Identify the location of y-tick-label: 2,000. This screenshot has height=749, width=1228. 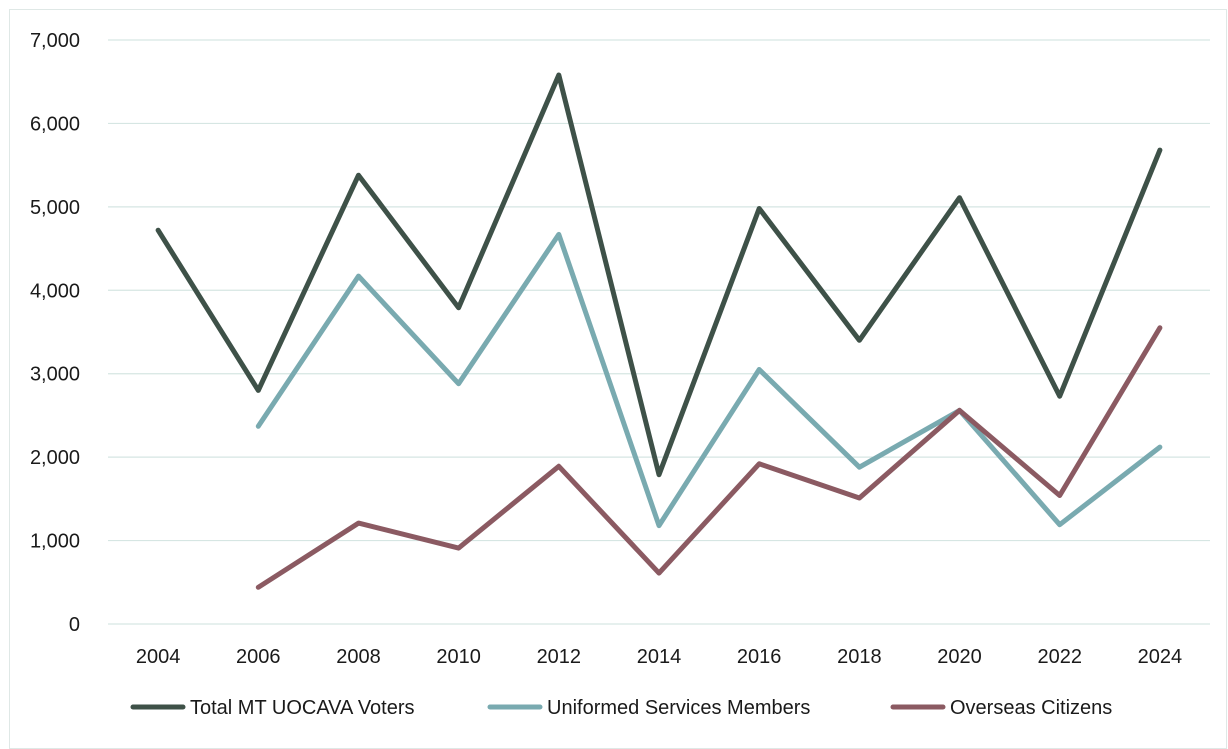
(55, 458).